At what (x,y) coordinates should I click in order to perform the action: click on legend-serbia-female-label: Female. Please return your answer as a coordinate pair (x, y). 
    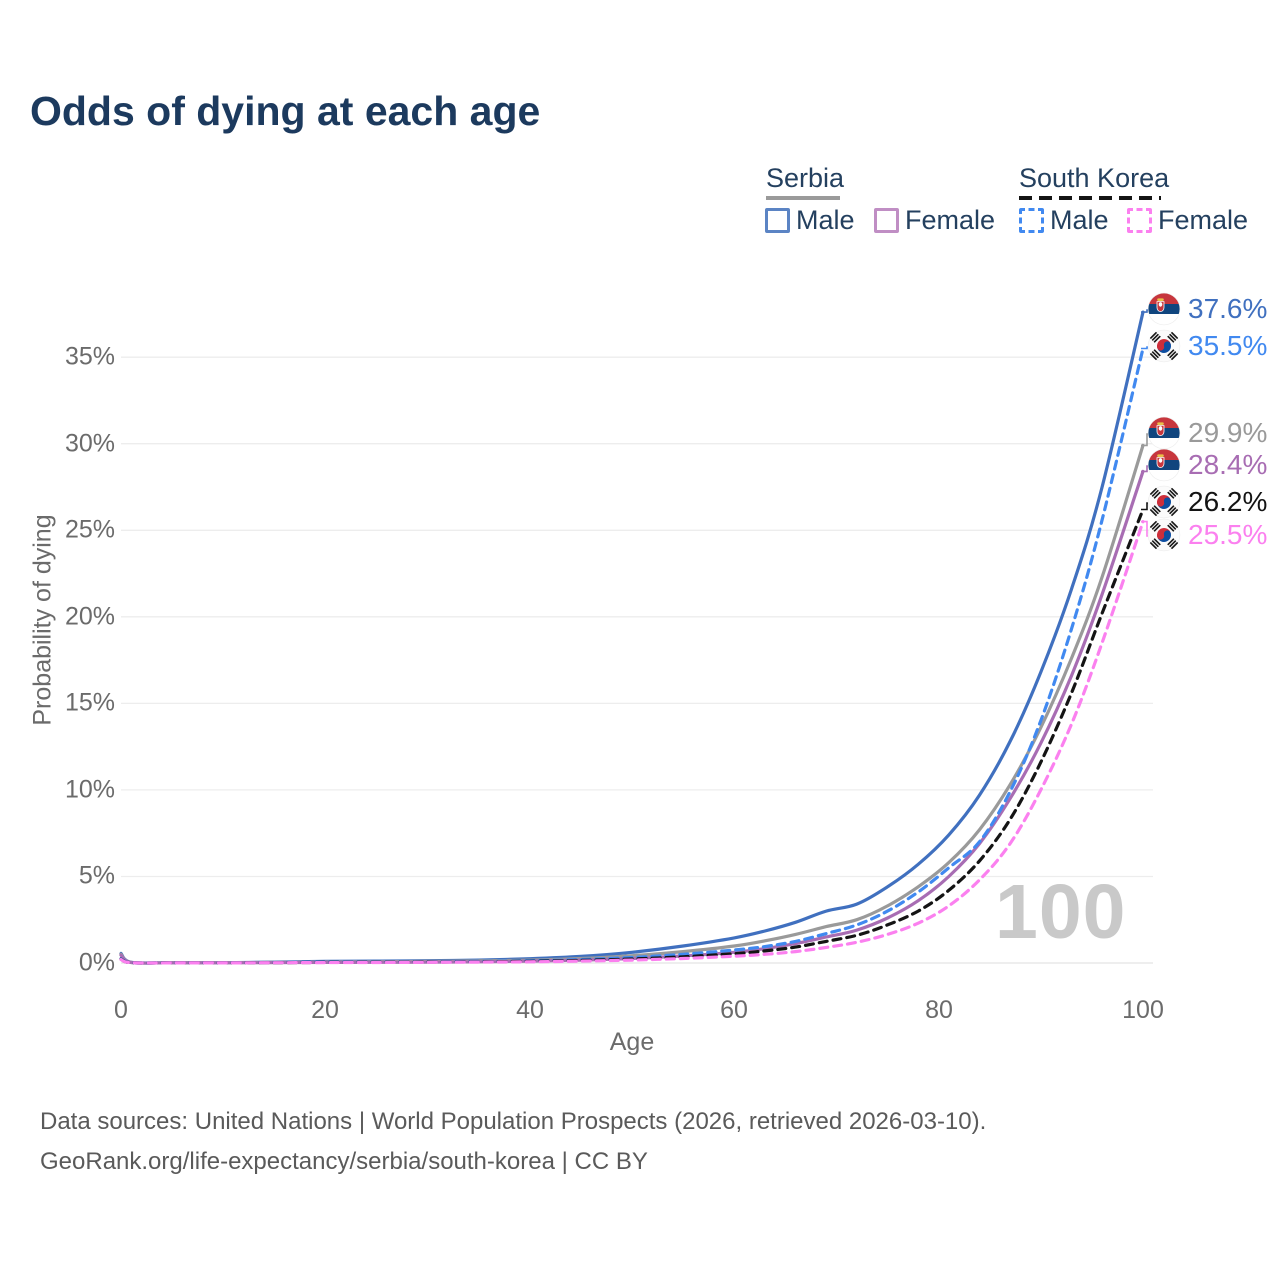
    Looking at the image, I should click on (950, 220).